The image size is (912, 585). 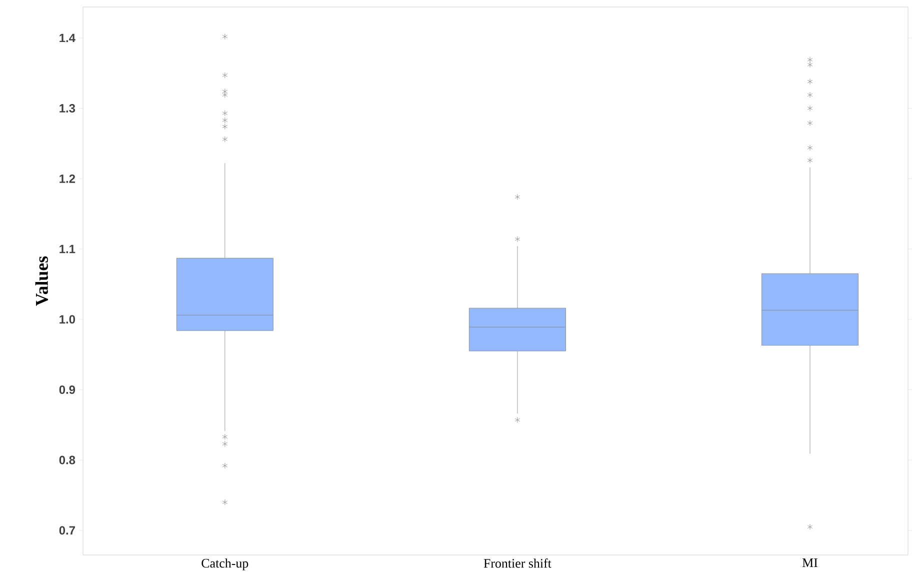 I want to click on y-tick-label: 1.3, so click(x=68, y=108).